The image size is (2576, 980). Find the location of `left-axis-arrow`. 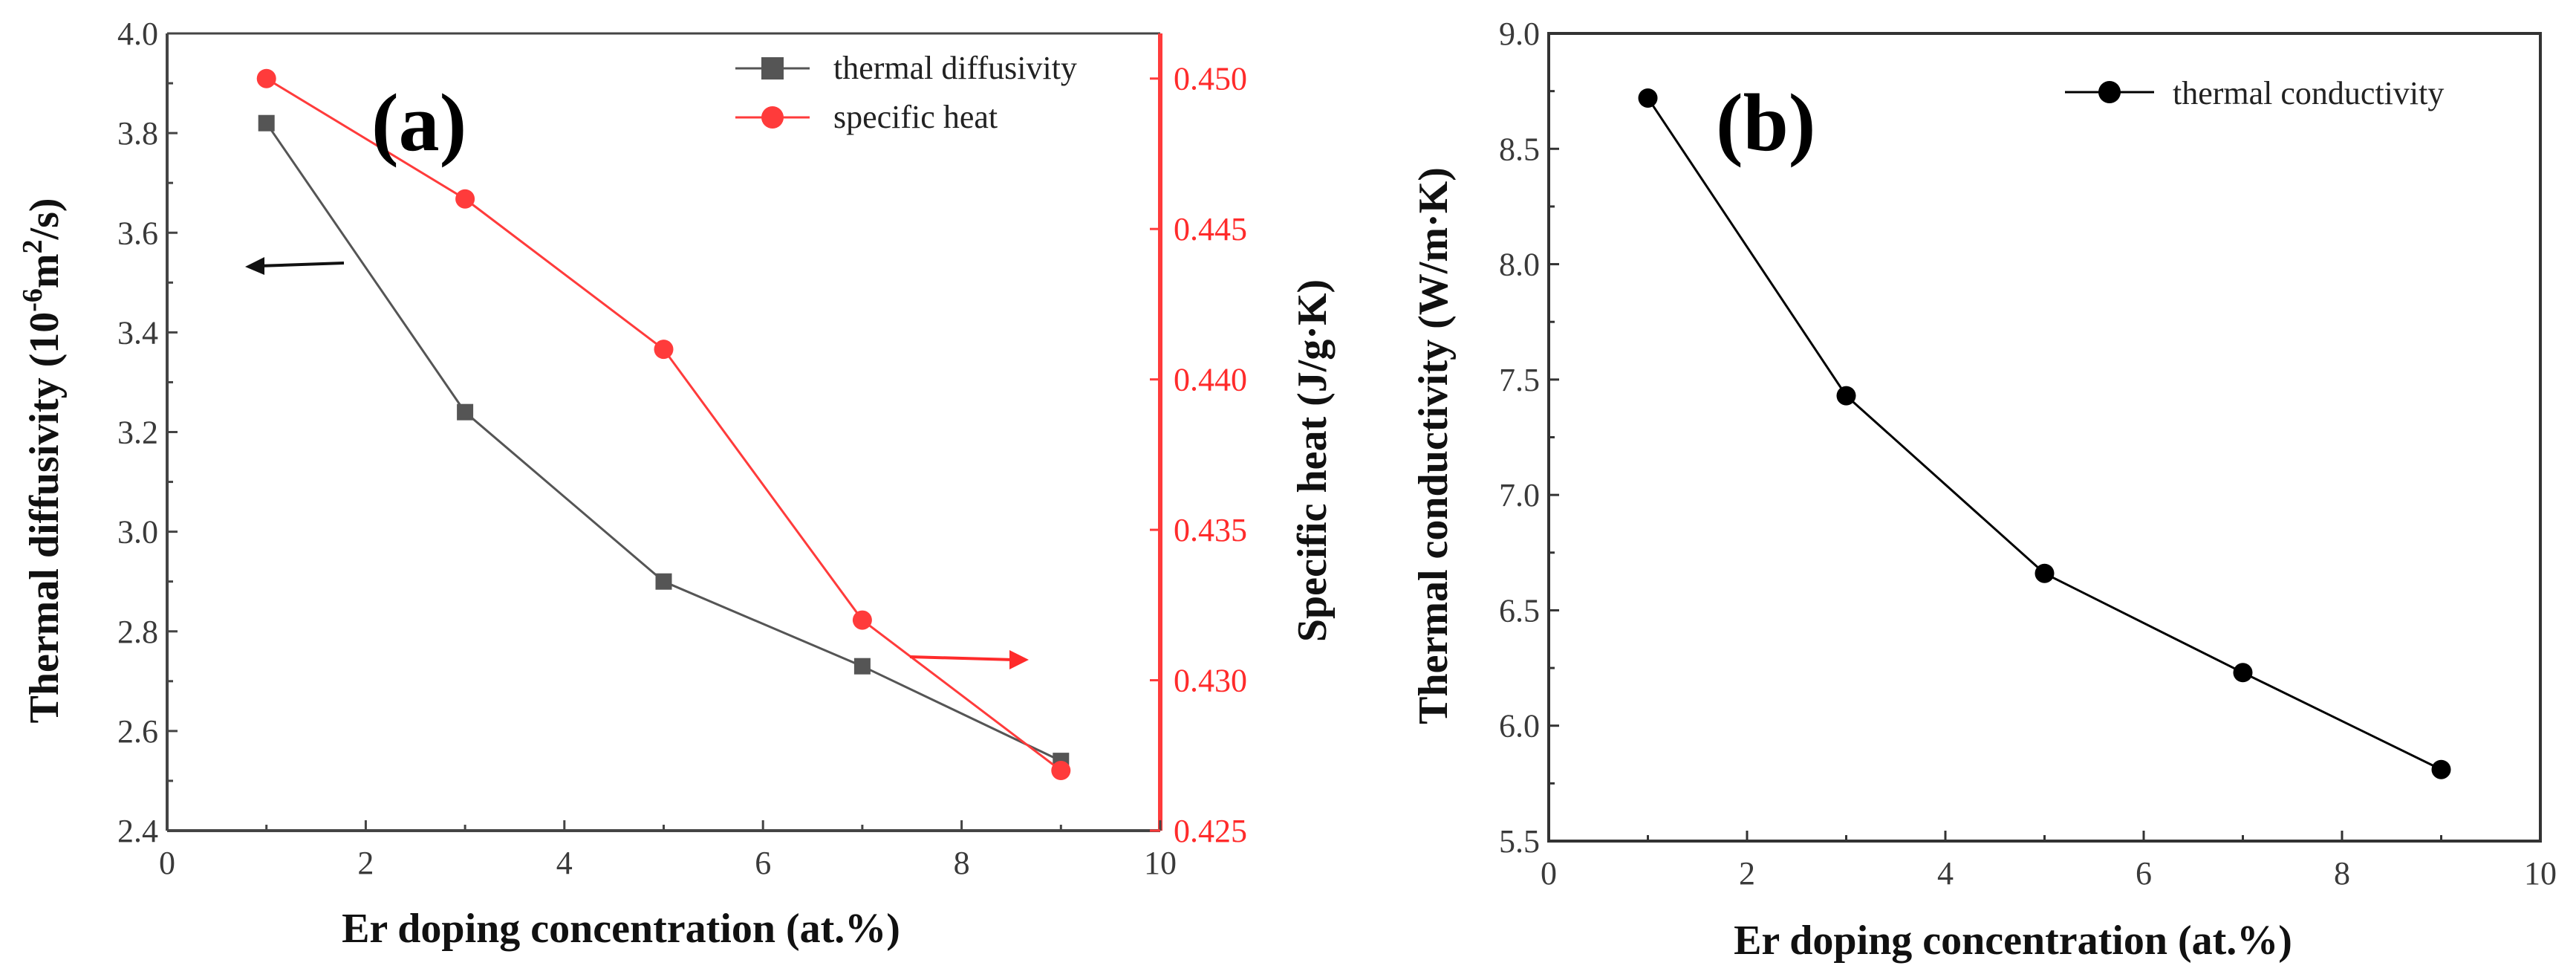

left-axis-arrow is located at coordinates (295, 266).